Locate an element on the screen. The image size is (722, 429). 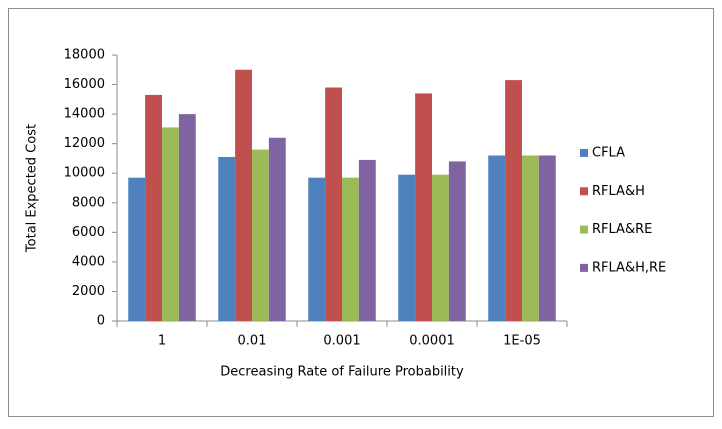
legend-label: RFLA&RE is located at coordinates (622, 229).